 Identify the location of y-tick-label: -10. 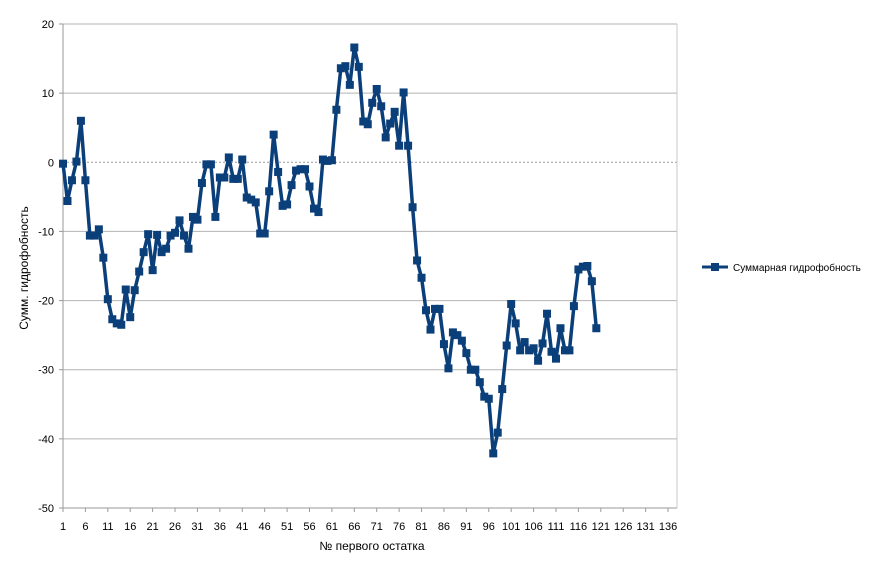
(46, 232).